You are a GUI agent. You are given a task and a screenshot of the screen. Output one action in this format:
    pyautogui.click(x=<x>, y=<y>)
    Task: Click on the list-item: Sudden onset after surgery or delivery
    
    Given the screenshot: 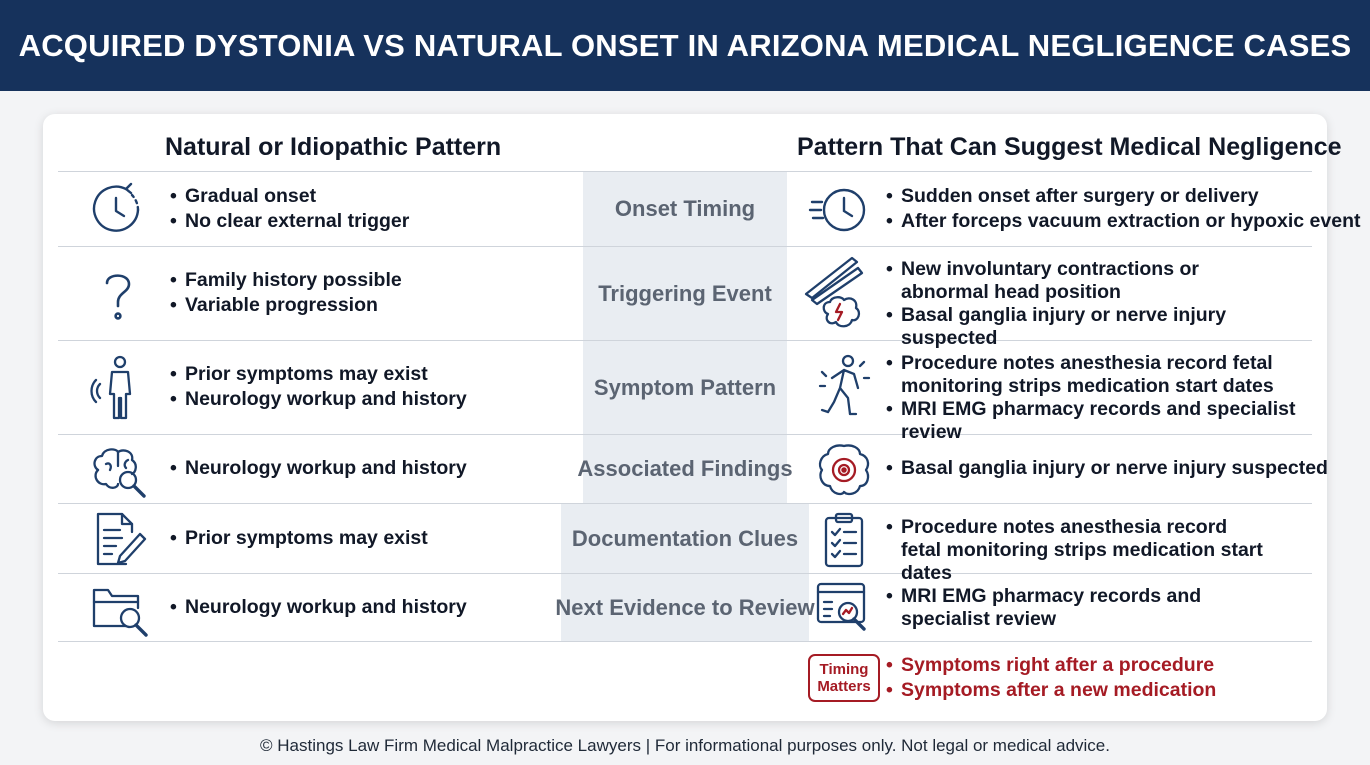 What is the action you would take?
    pyautogui.click(x=1123, y=196)
    